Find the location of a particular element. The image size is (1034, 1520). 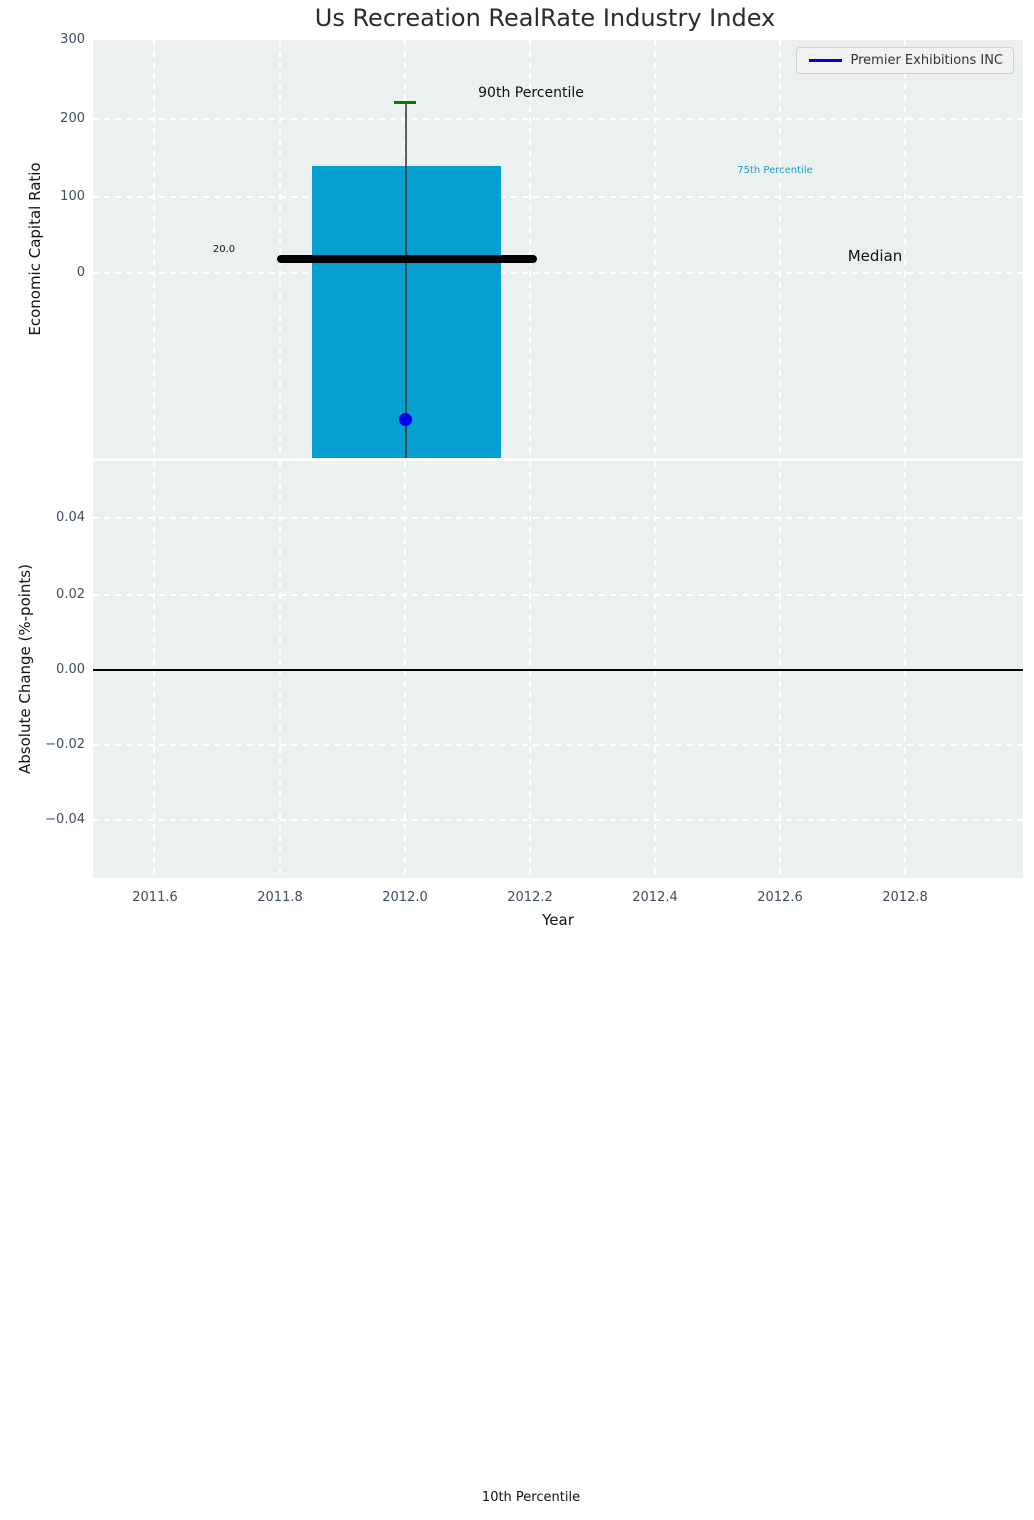

company-marker is located at coordinates (405, 419).